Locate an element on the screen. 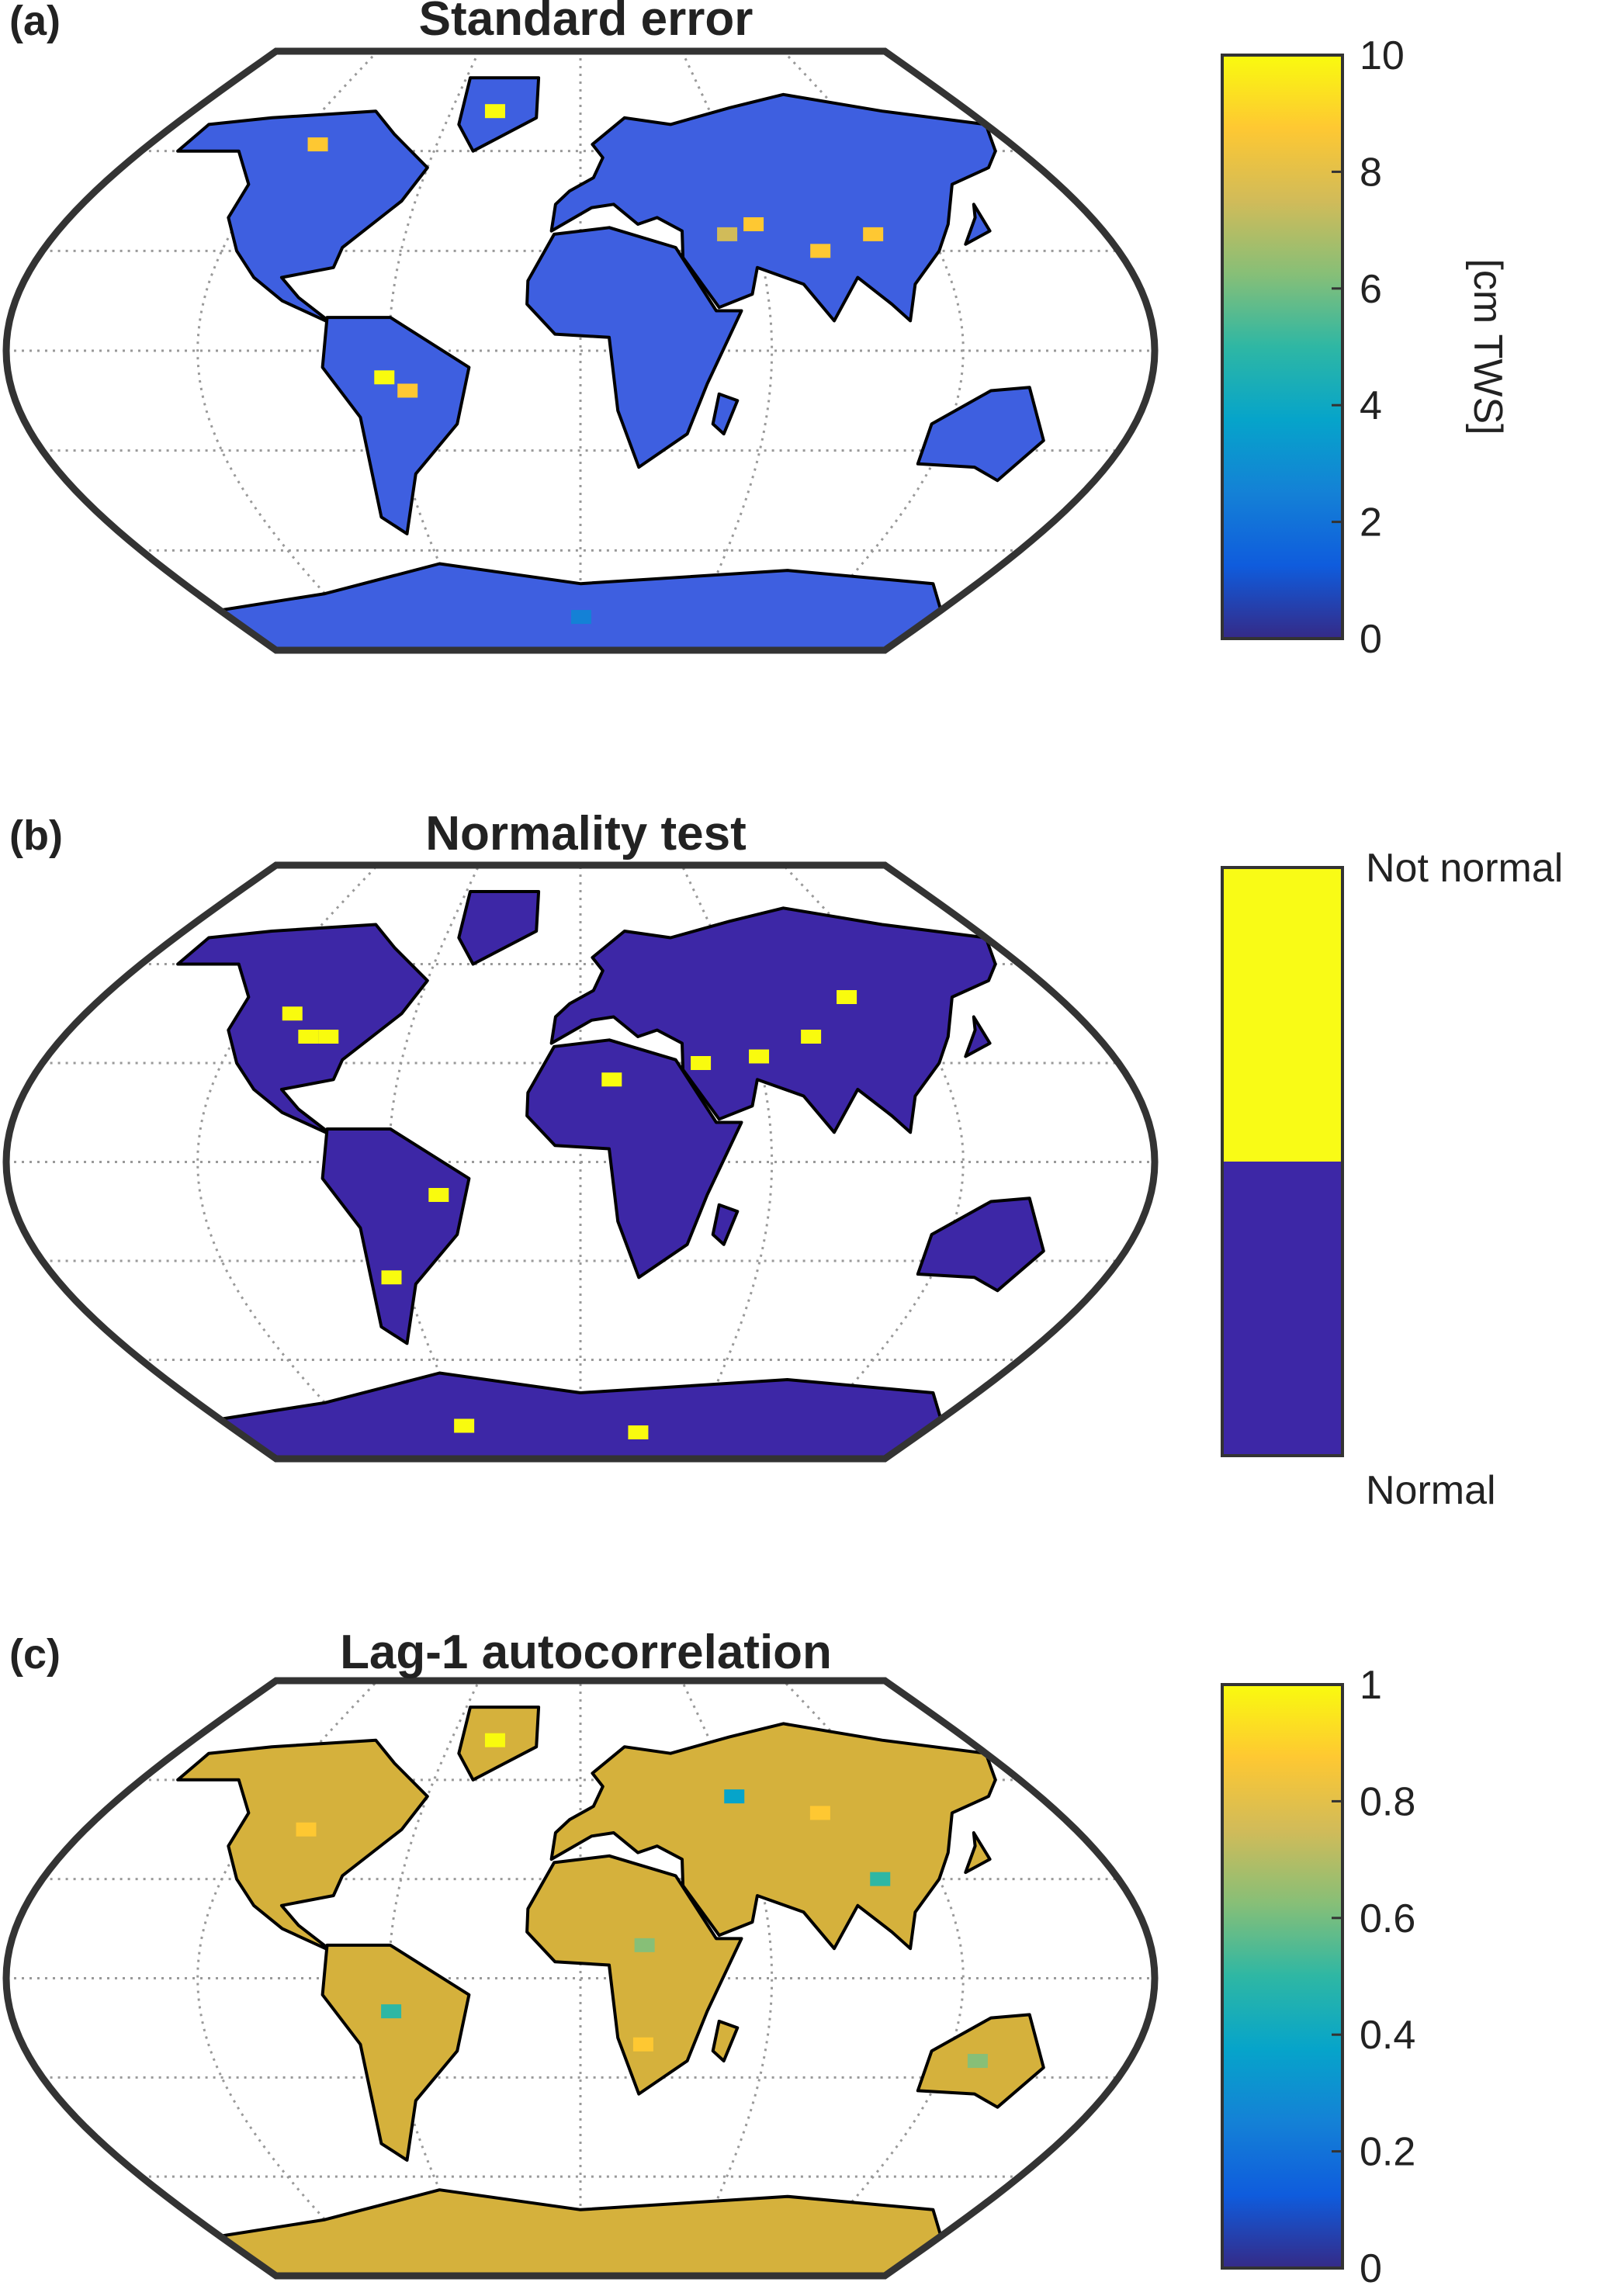 This screenshot has height=2296, width=1604. colorbar-not-normal is located at coordinates (1282, 1014).